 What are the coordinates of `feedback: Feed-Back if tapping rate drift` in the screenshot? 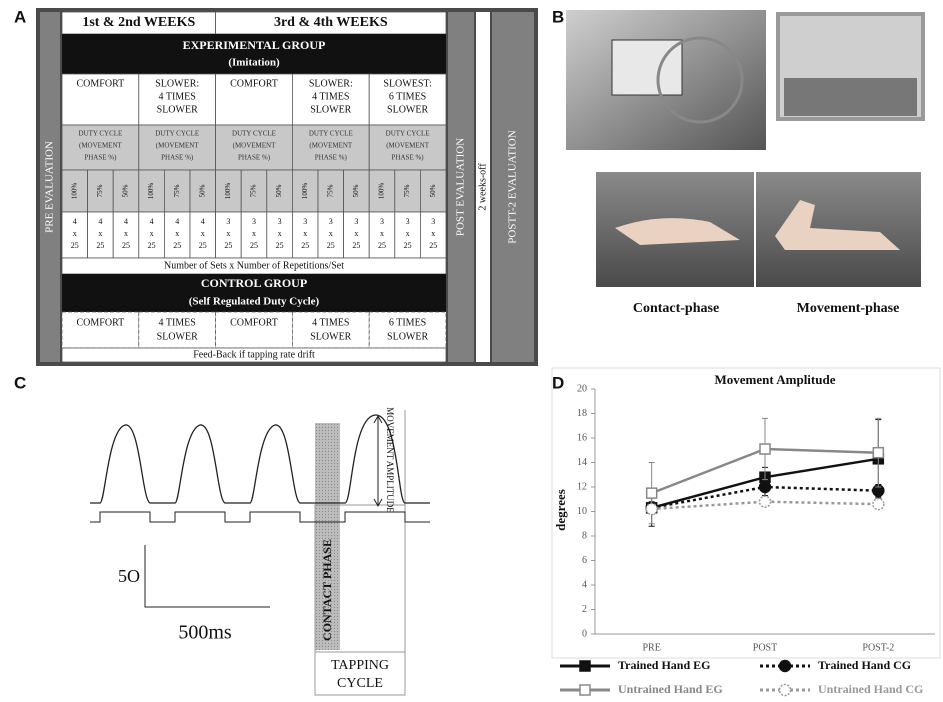 It's located at (254, 354).